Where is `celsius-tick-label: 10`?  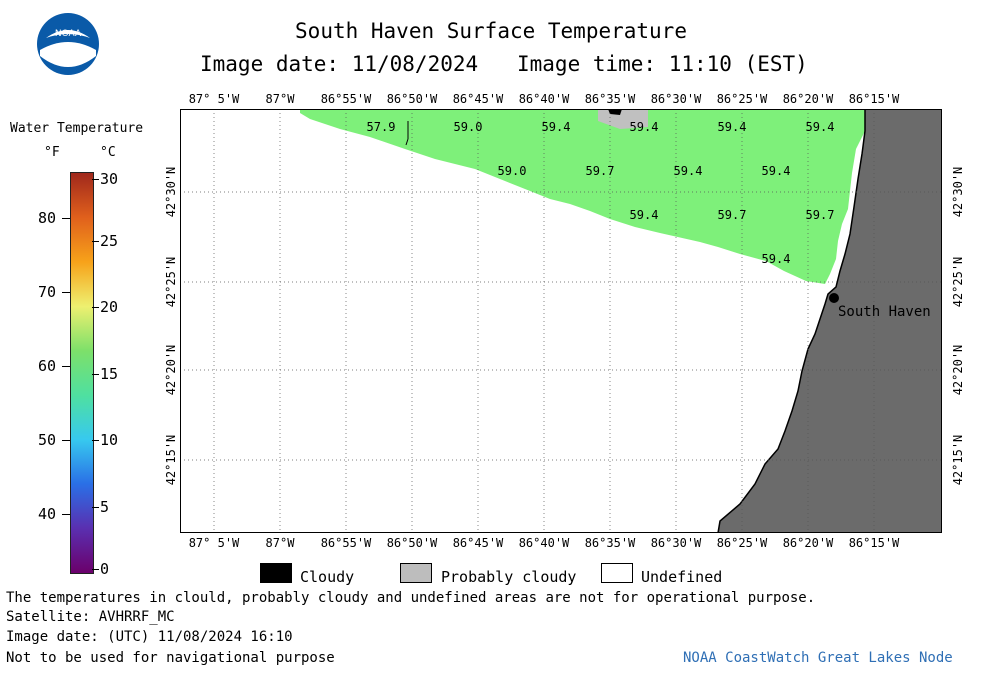 celsius-tick-label: 10 is located at coordinates (109, 440).